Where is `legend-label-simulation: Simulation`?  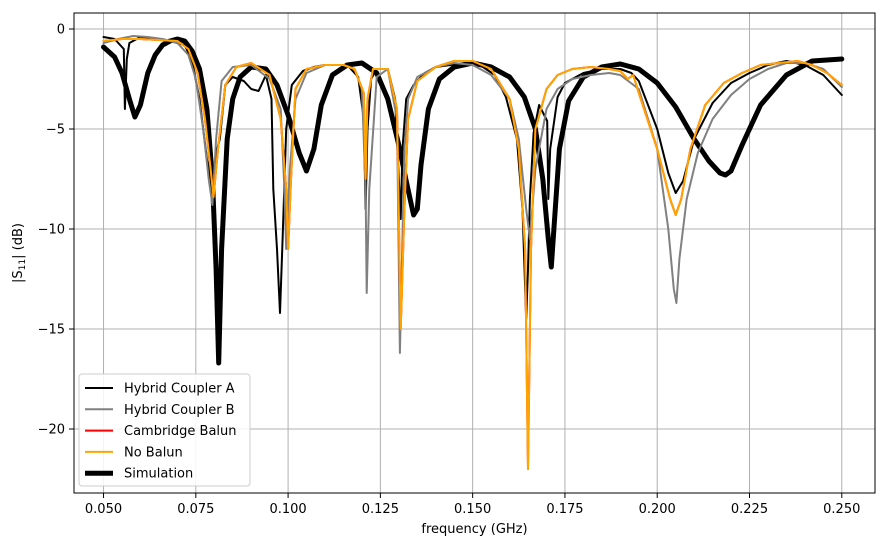 legend-label-simulation: Simulation is located at coordinates (158, 474).